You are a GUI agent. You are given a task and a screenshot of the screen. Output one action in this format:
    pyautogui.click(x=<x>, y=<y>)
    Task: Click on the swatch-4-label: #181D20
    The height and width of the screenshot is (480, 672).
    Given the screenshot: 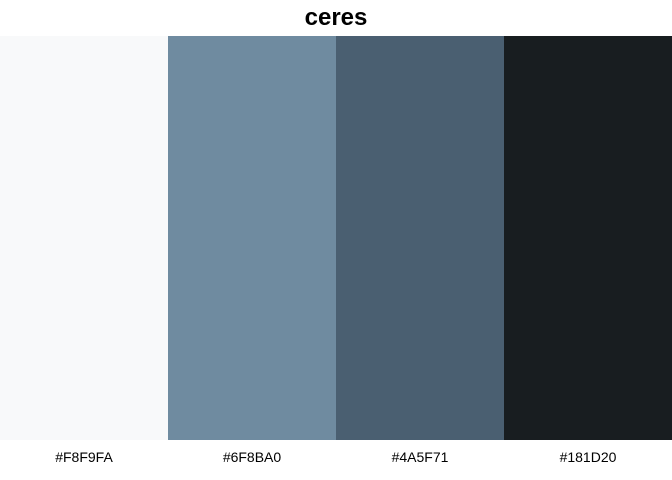 What is the action you would take?
    pyautogui.click(x=588, y=457)
    